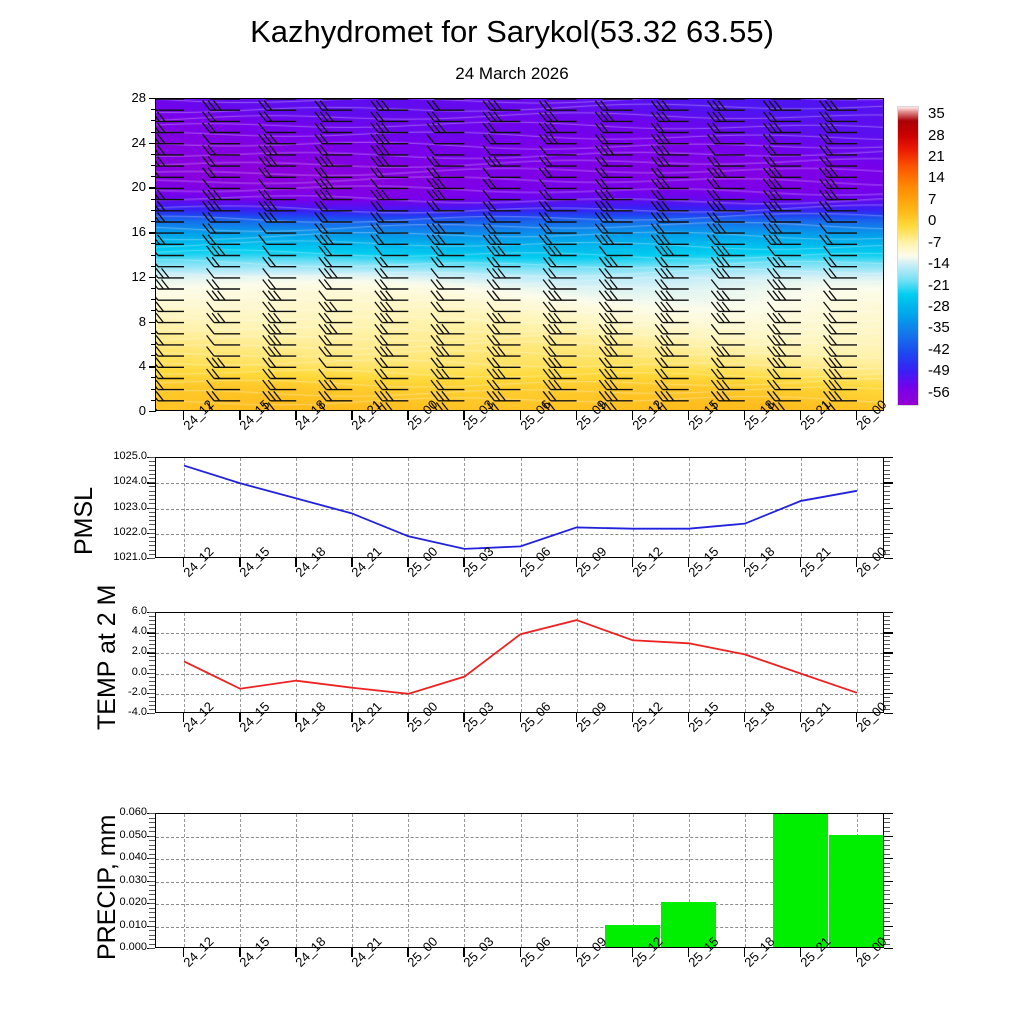 The width and height of the screenshot is (1024, 1024). Describe the element at coordinates (519, 880) in the screenshot. I see `precip-gridlines` at that location.